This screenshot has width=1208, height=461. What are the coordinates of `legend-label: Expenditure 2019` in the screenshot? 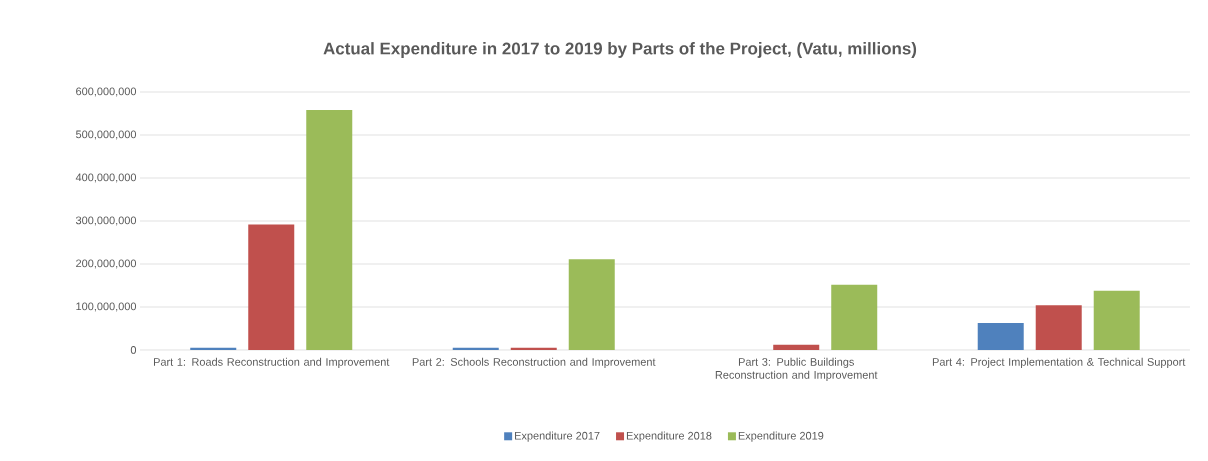 It's located at (781, 436).